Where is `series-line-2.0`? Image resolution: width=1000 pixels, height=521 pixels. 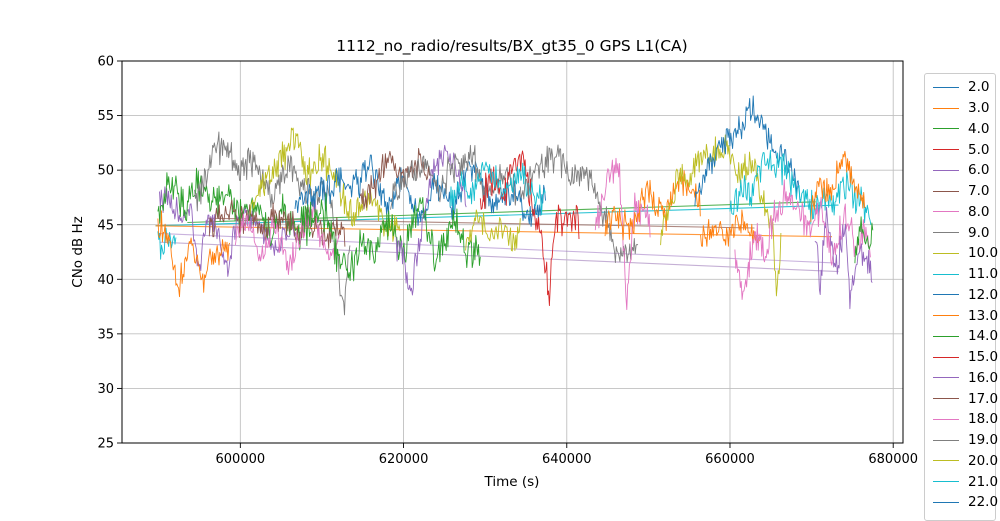 series-line-2.0 is located at coordinates (420, 190).